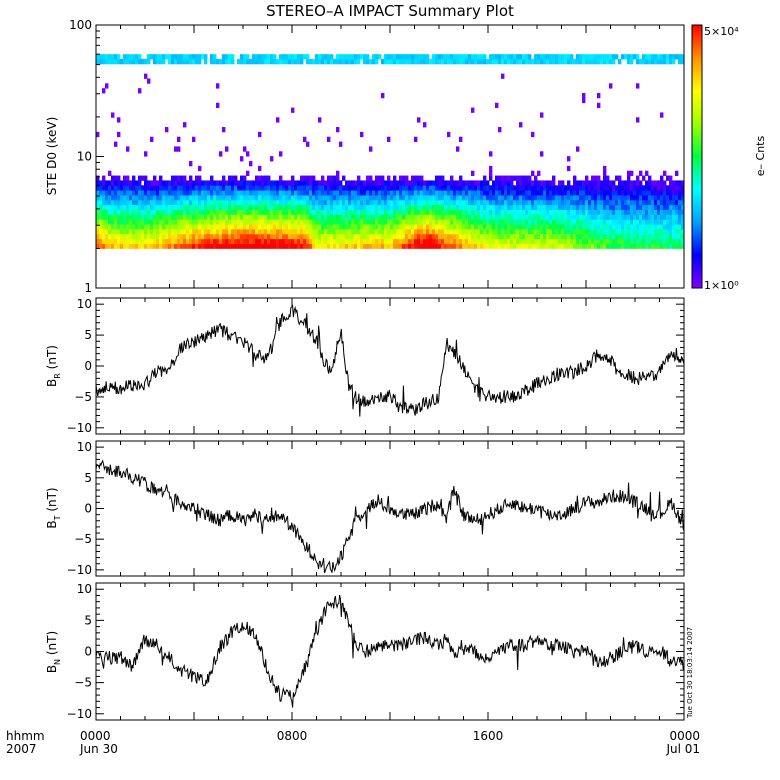  I want to click on bn-frame, so click(390, 651).